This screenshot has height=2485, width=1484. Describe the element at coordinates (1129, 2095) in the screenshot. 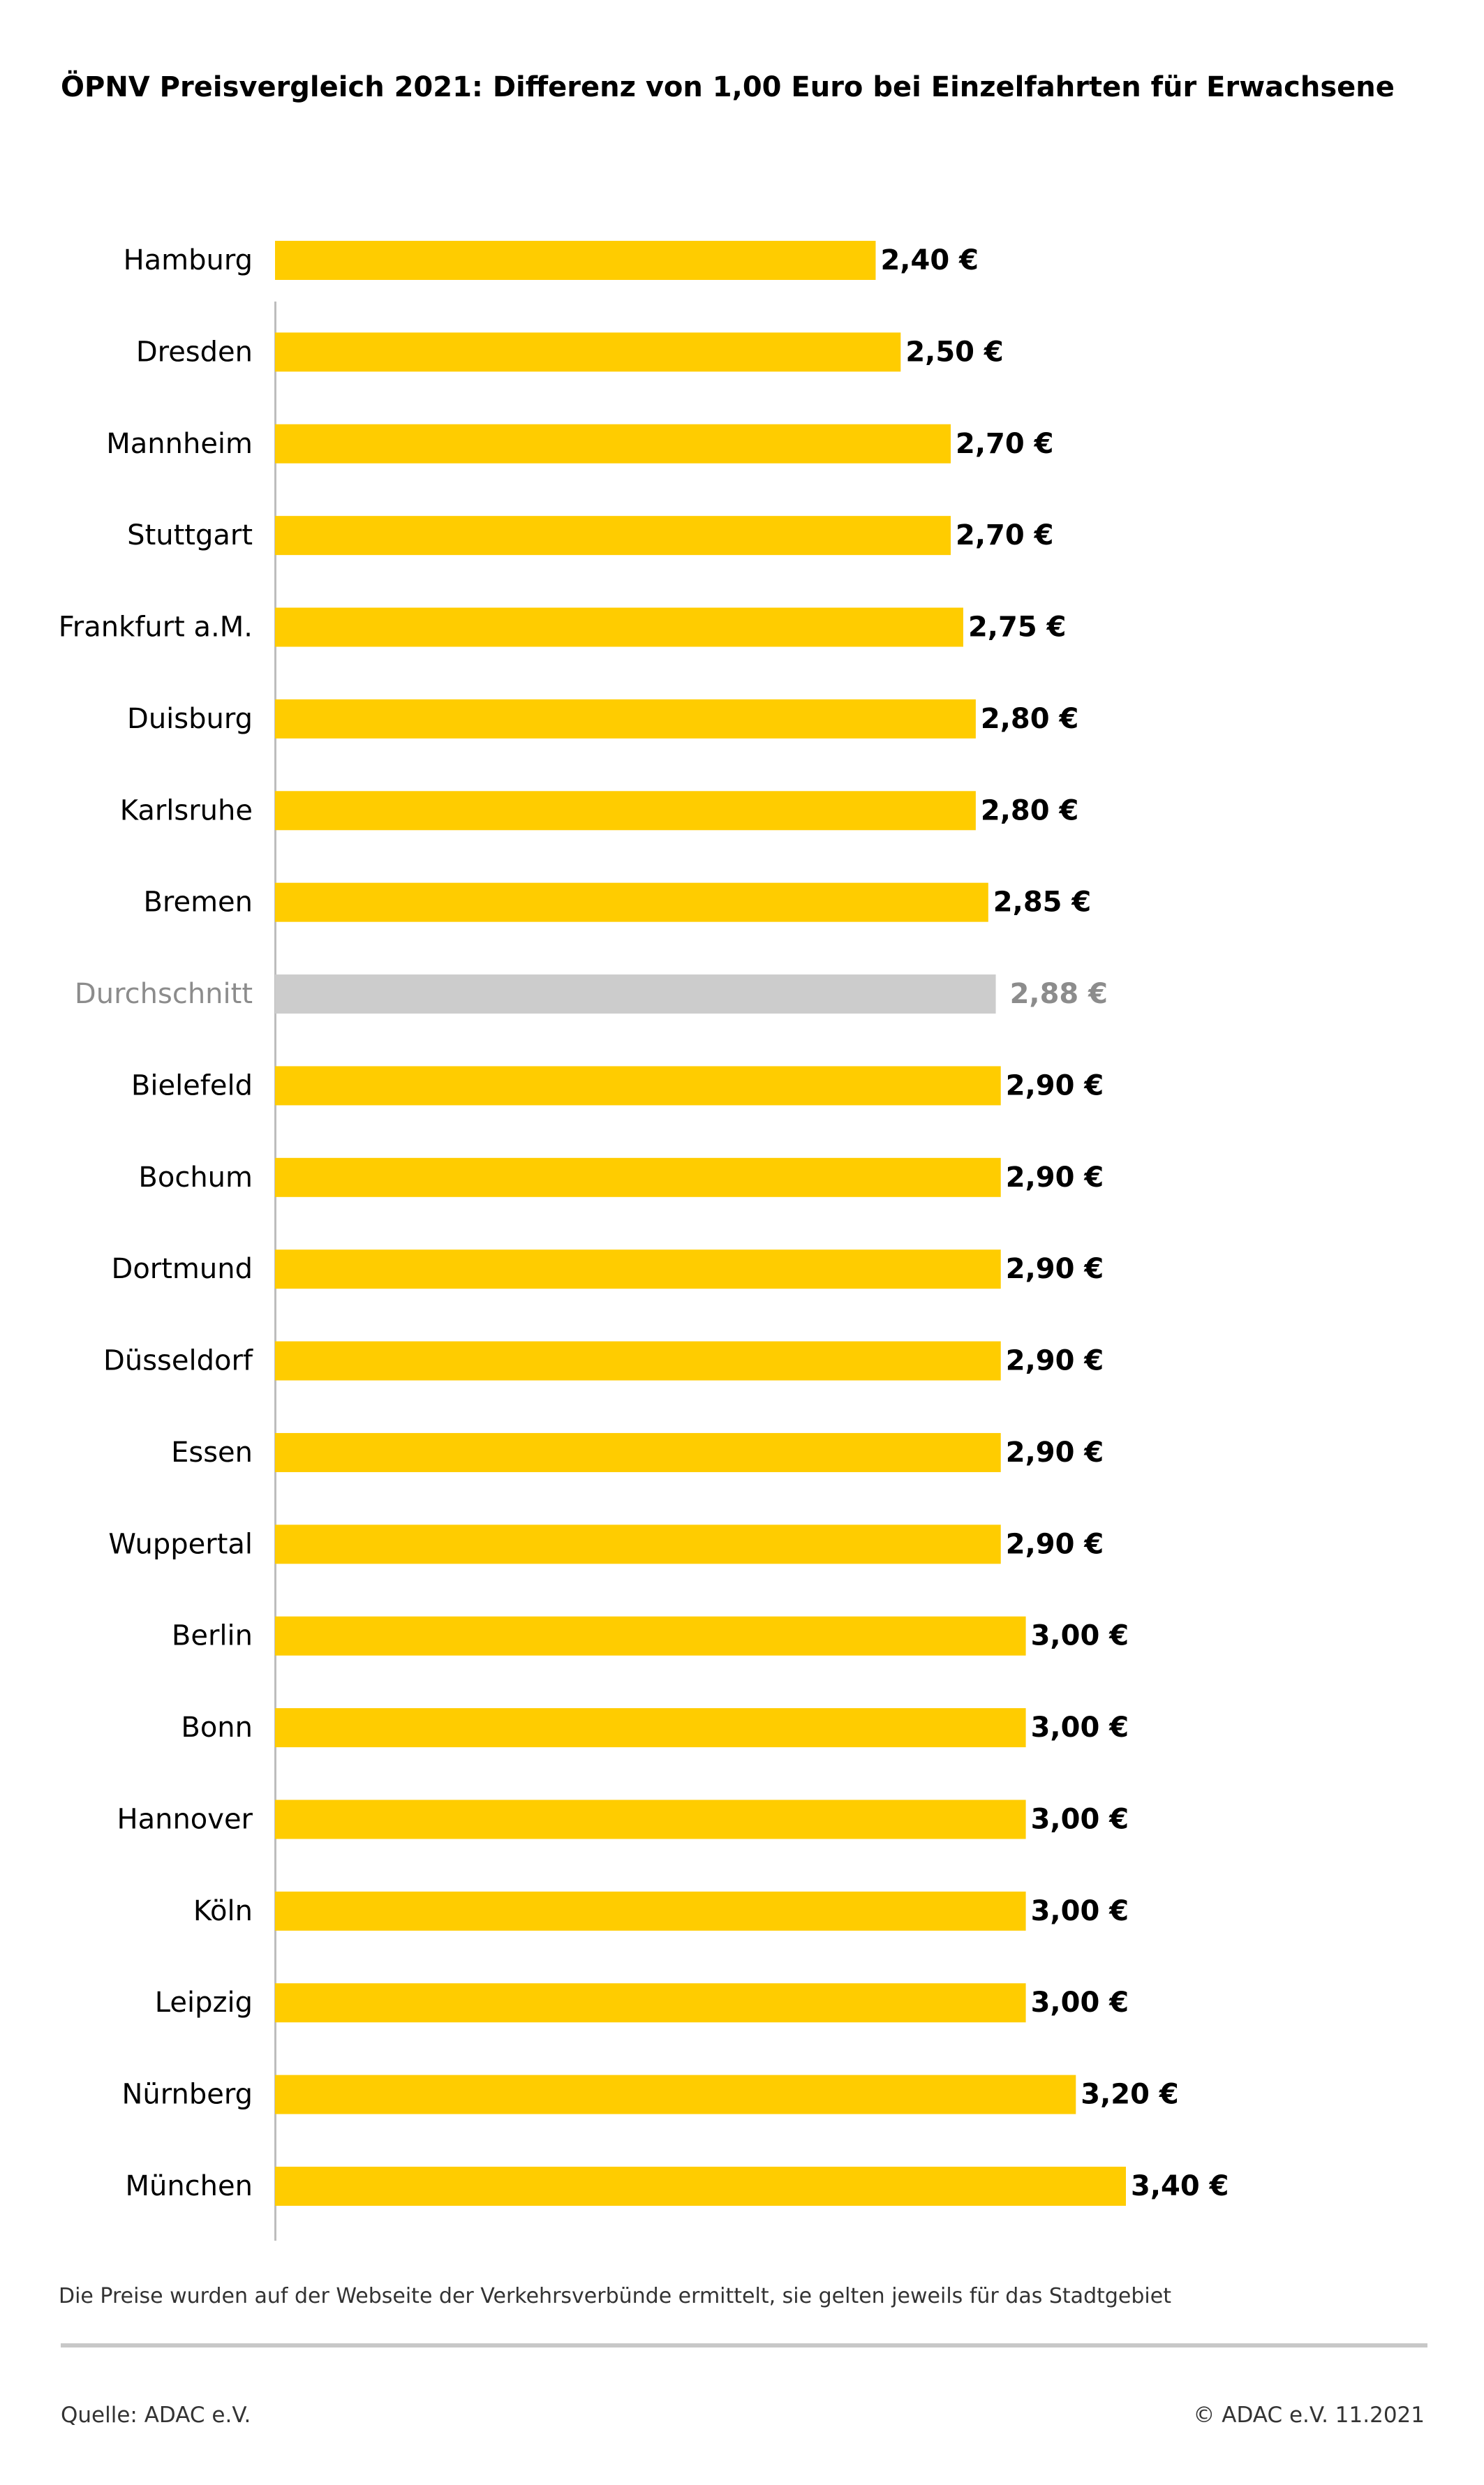

I see `value-label: 3,20 €` at that location.